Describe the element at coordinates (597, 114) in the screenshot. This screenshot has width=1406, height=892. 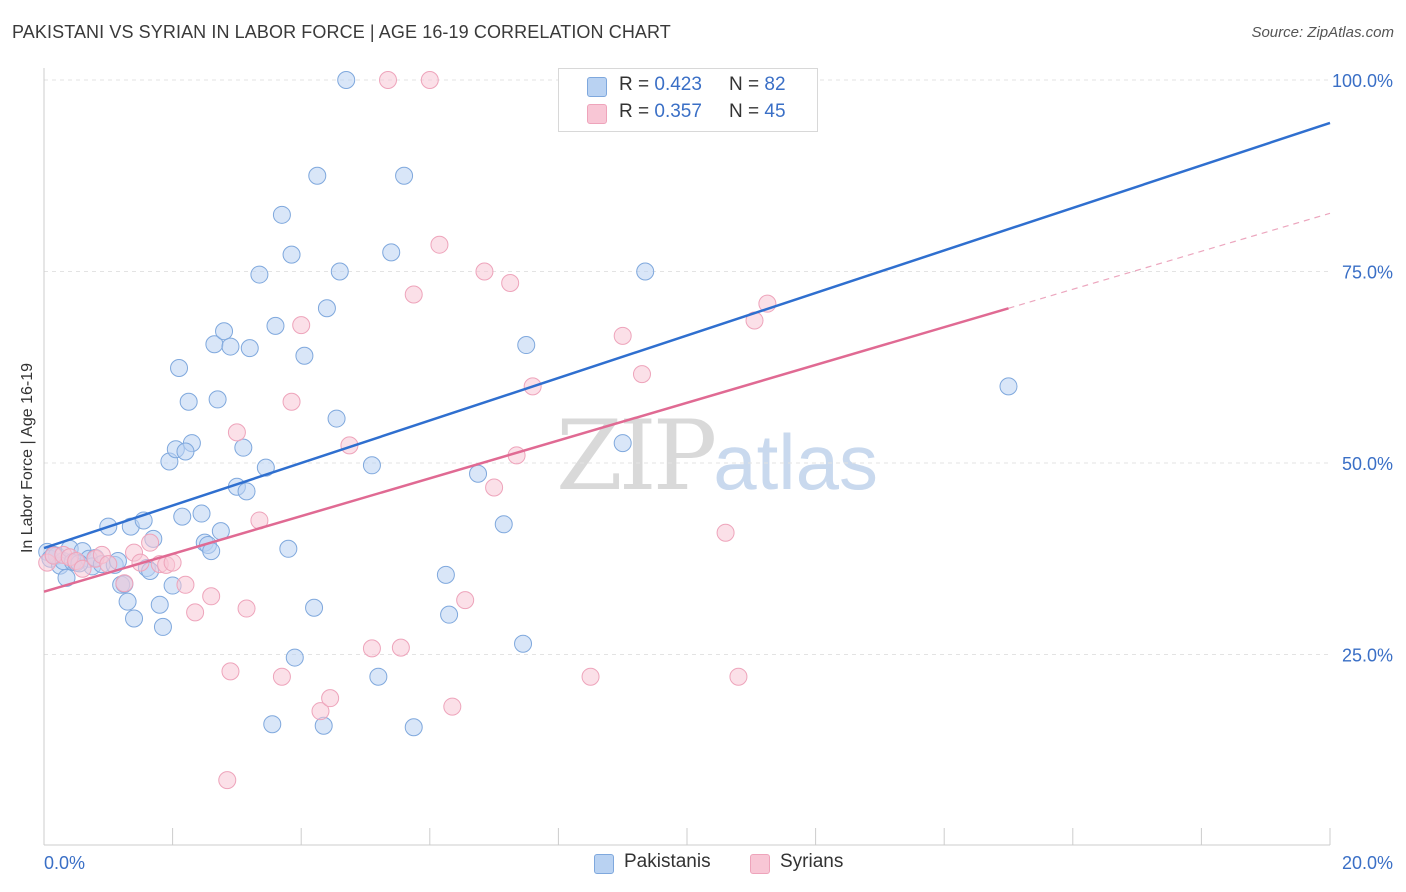
I see `legend-swatch-syrians` at that location.